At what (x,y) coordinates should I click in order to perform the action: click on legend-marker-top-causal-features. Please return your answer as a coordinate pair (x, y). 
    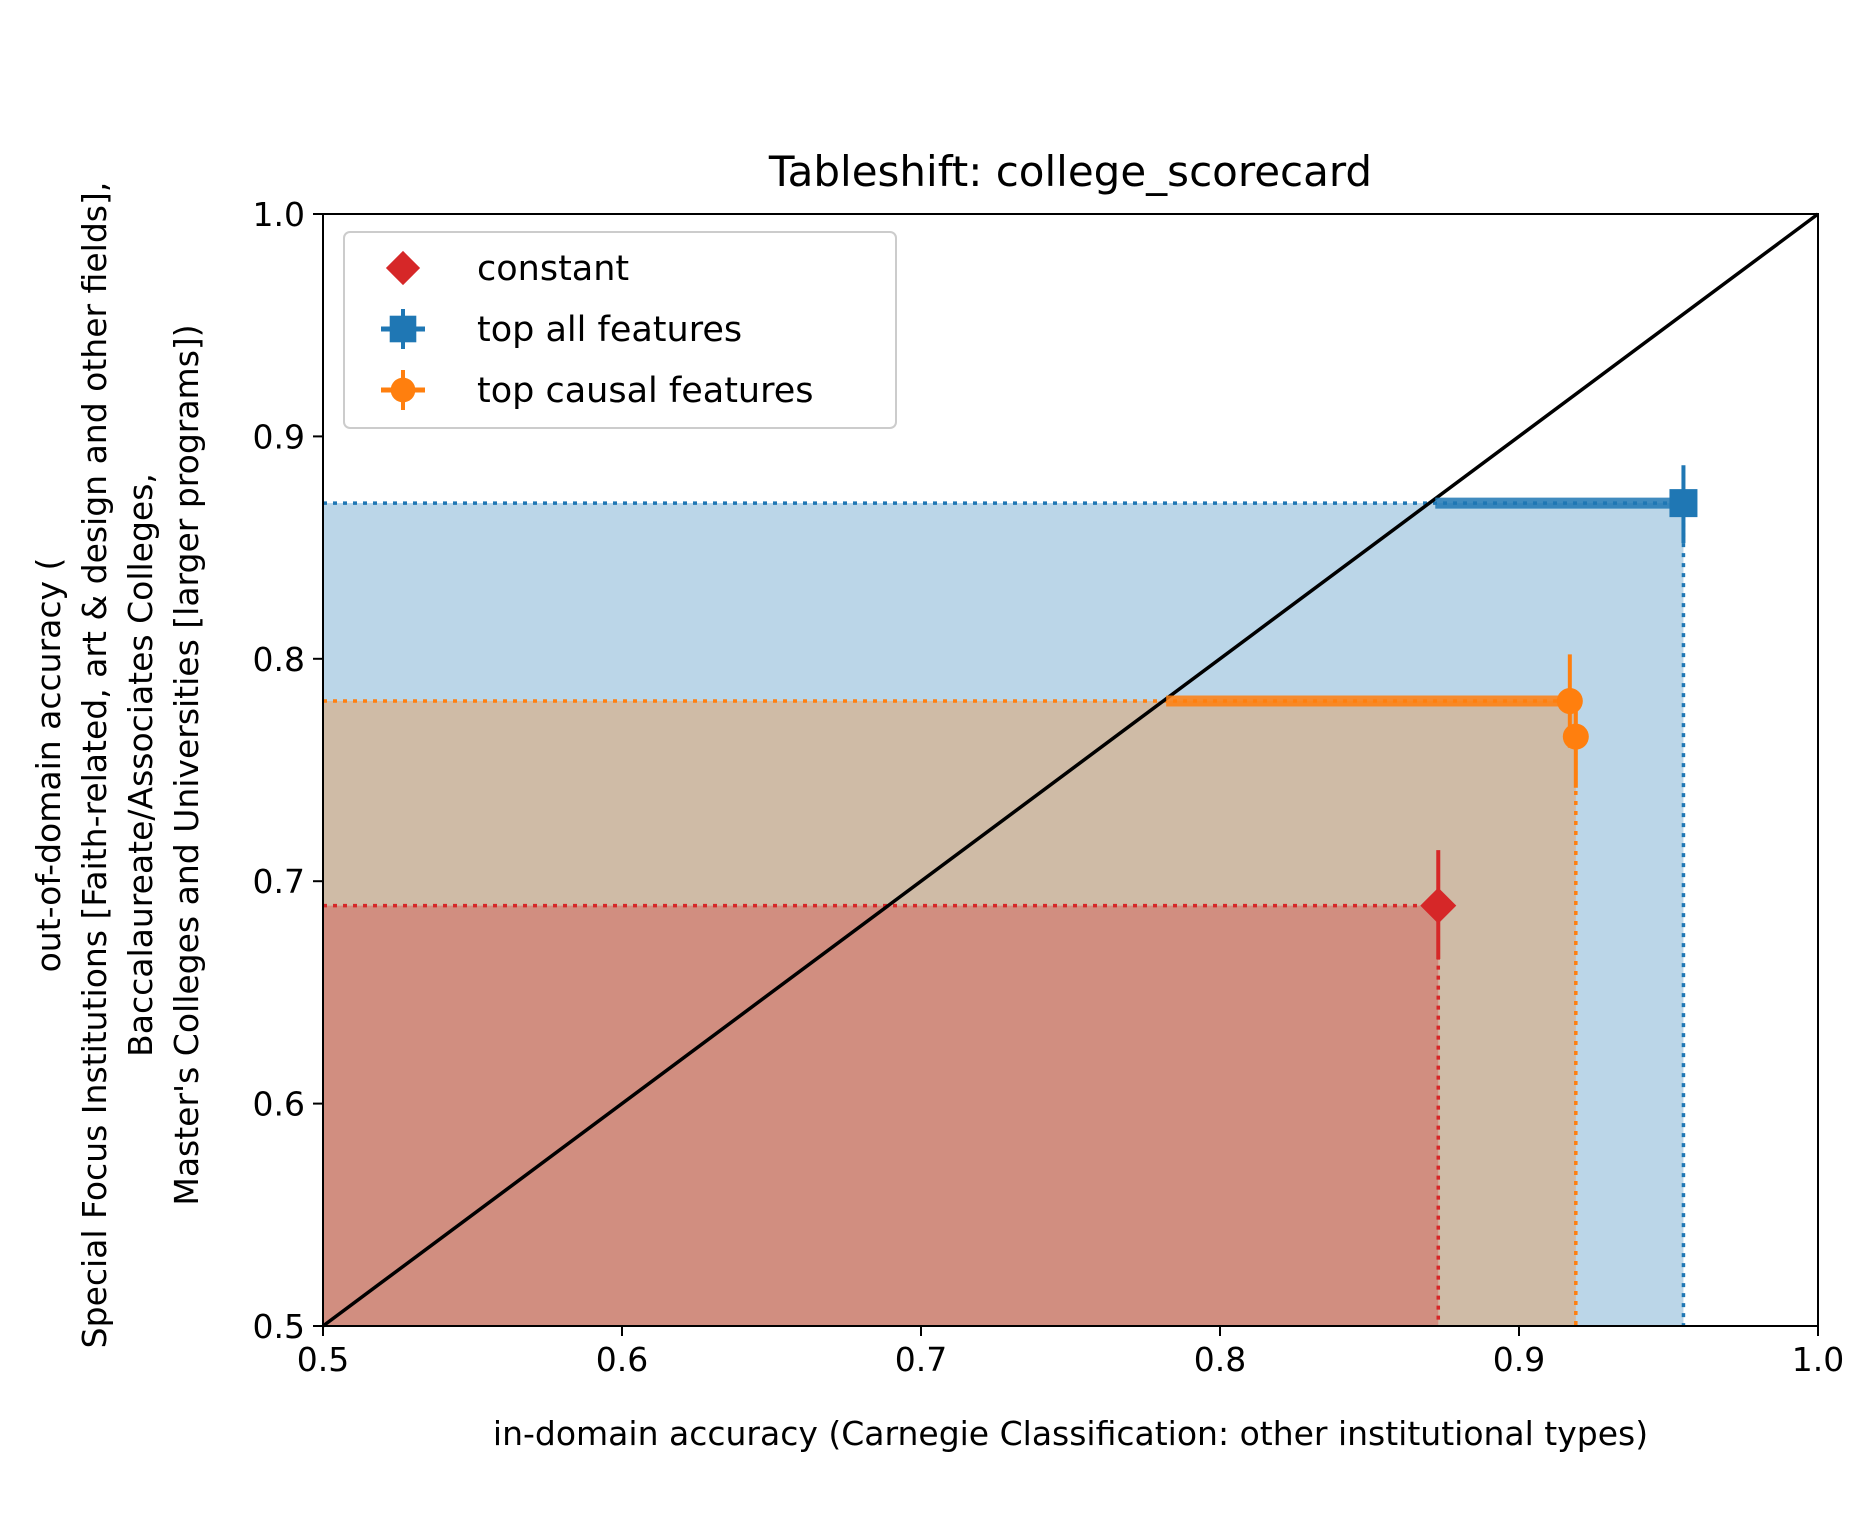
    Looking at the image, I should click on (403, 390).